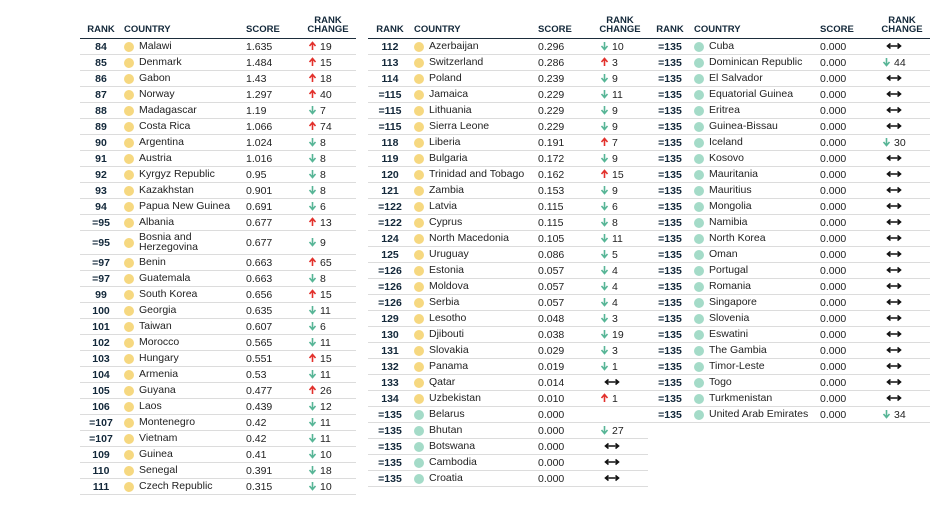  I want to click on score: 0.901, so click(272, 190).